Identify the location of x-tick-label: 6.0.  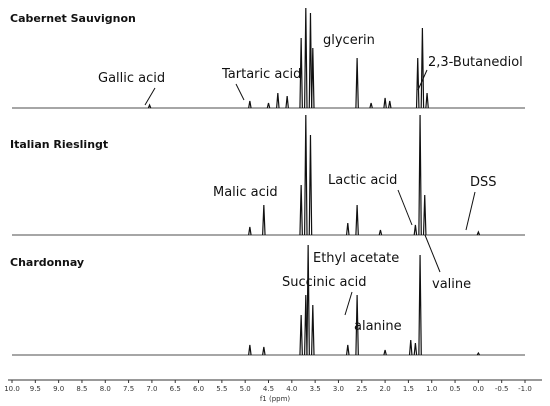
(198, 389).